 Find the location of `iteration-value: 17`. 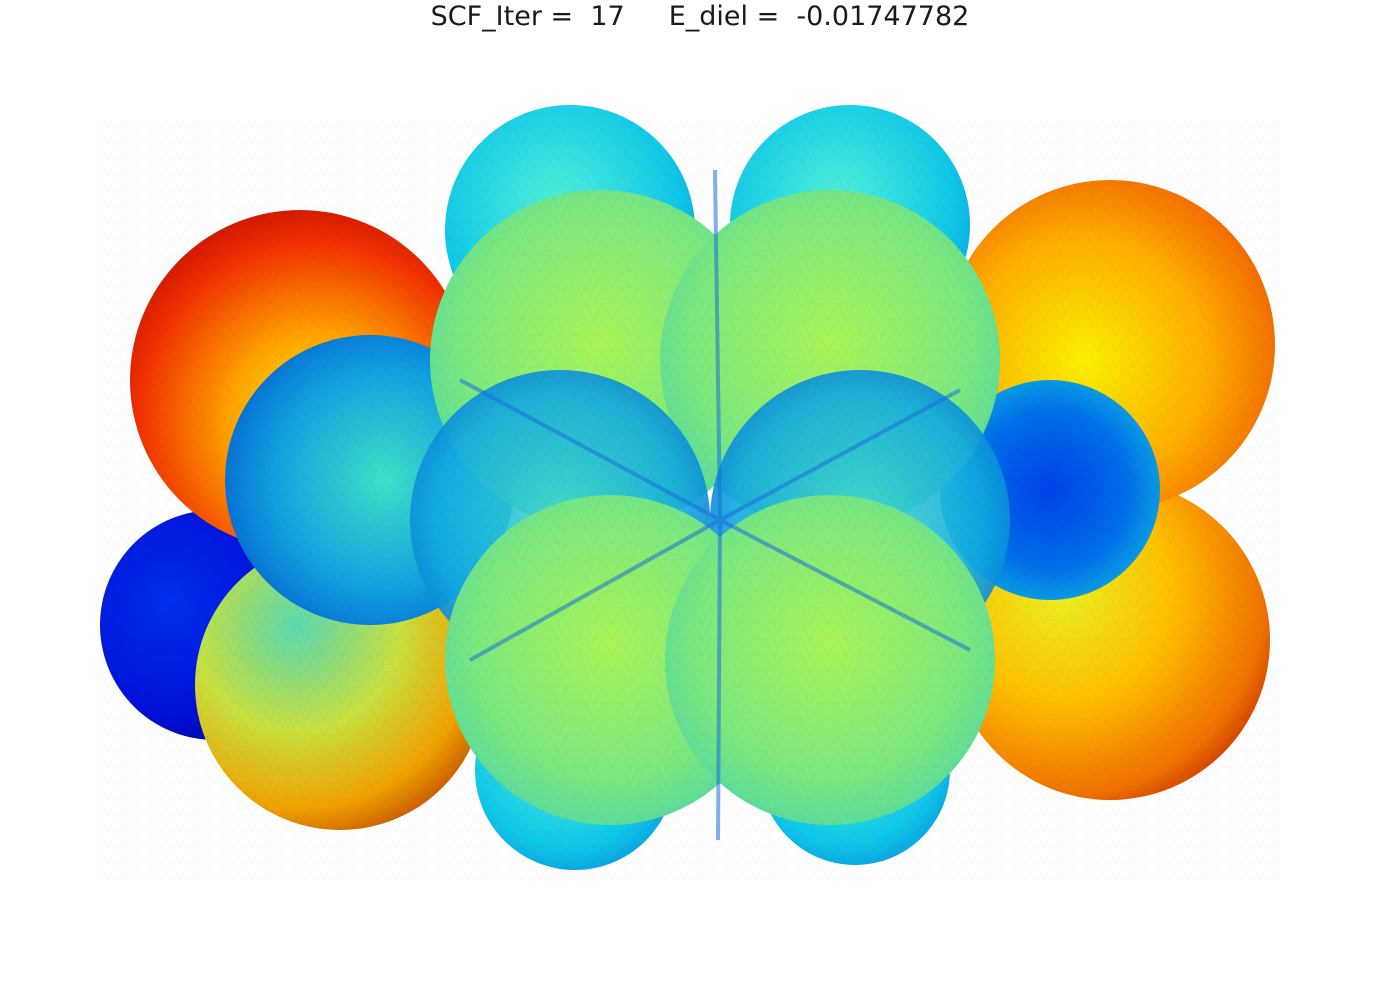

iteration-value: 17 is located at coordinates (607, 16).